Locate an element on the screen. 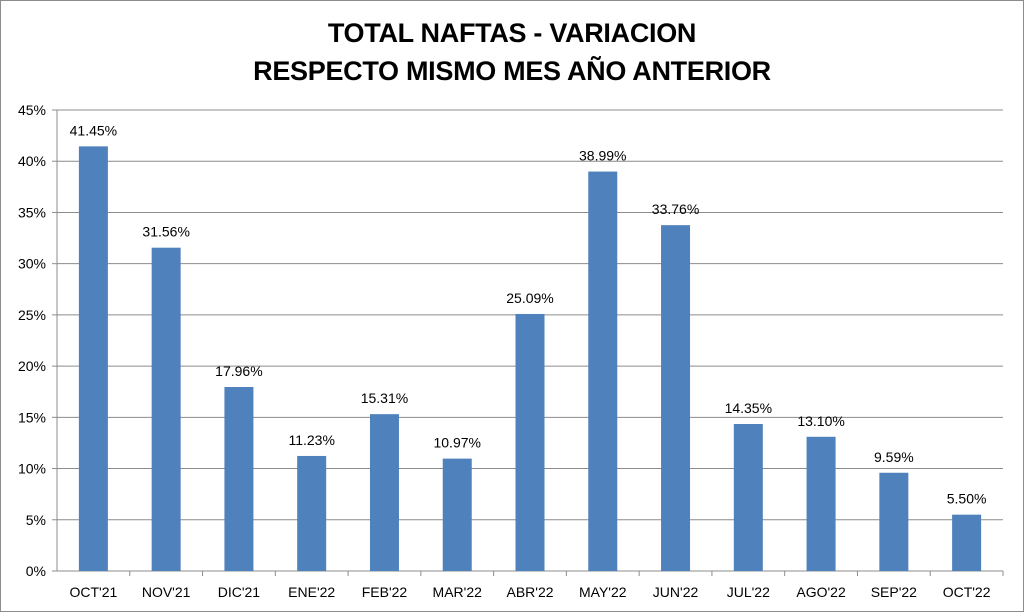 The height and width of the screenshot is (612, 1024). x-tick-label: OCT'21 is located at coordinates (93, 592).